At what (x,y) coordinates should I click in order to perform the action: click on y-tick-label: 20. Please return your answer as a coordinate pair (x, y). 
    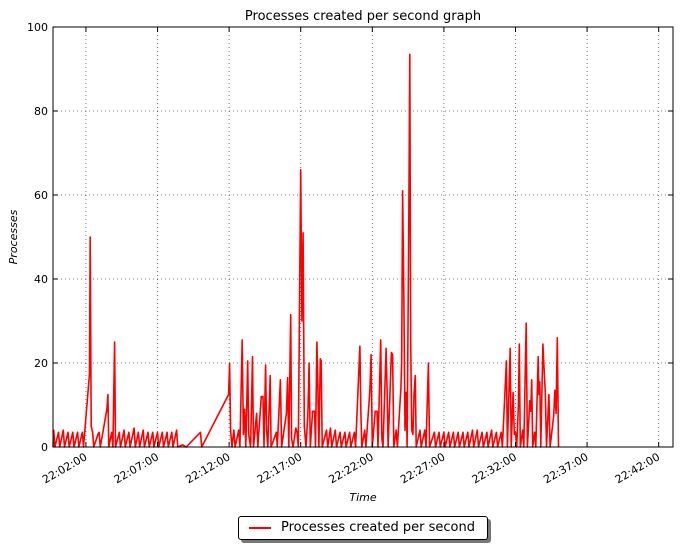
    Looking at the image, I should click on (41, 363).